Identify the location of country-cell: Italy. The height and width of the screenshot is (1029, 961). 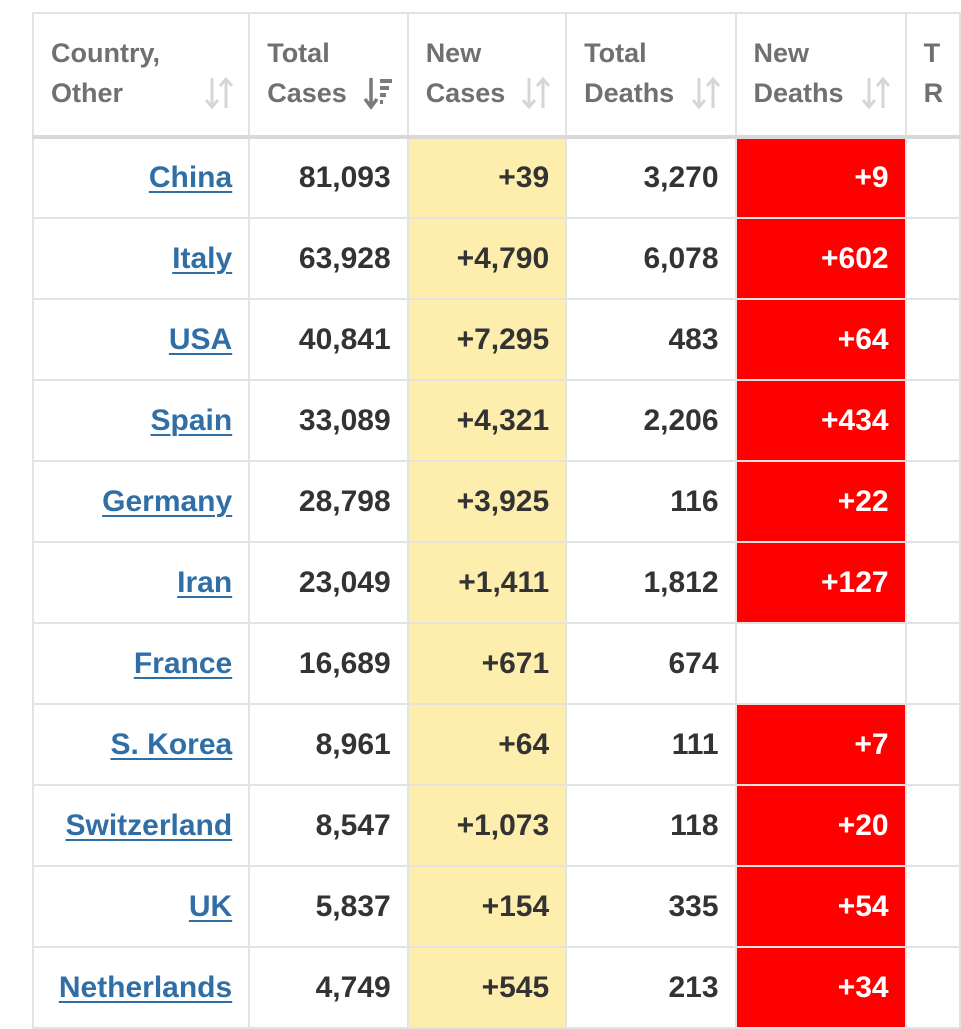
(141, 258).